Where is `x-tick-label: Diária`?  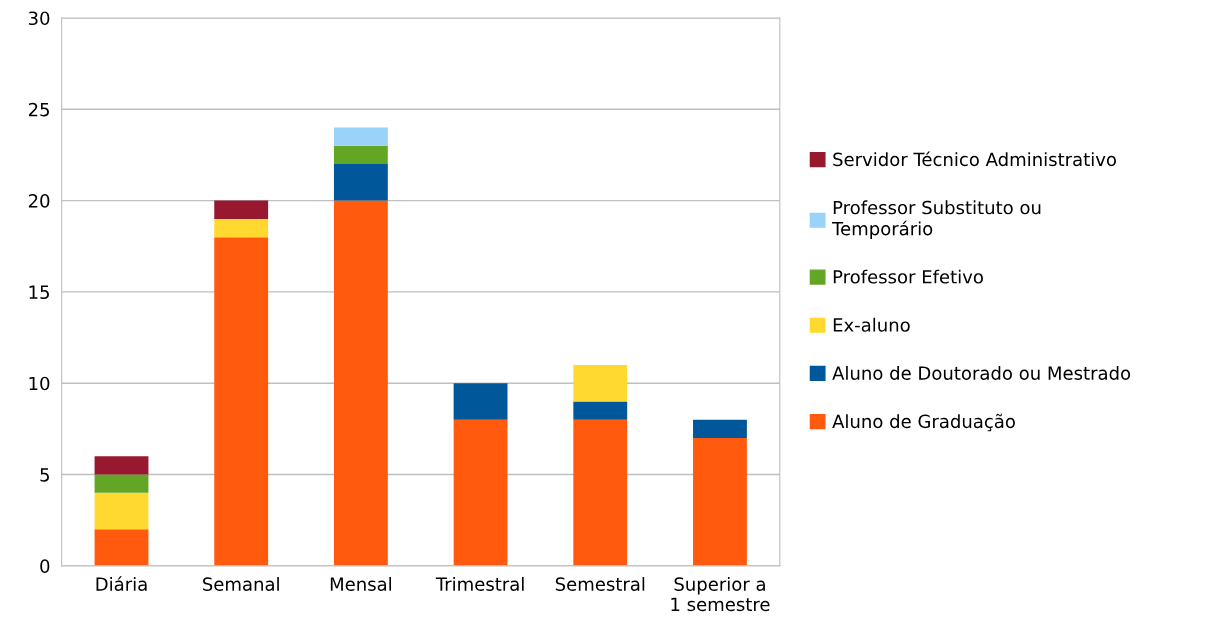 x-tick-label: Diária is located at coordinates (121, 583).